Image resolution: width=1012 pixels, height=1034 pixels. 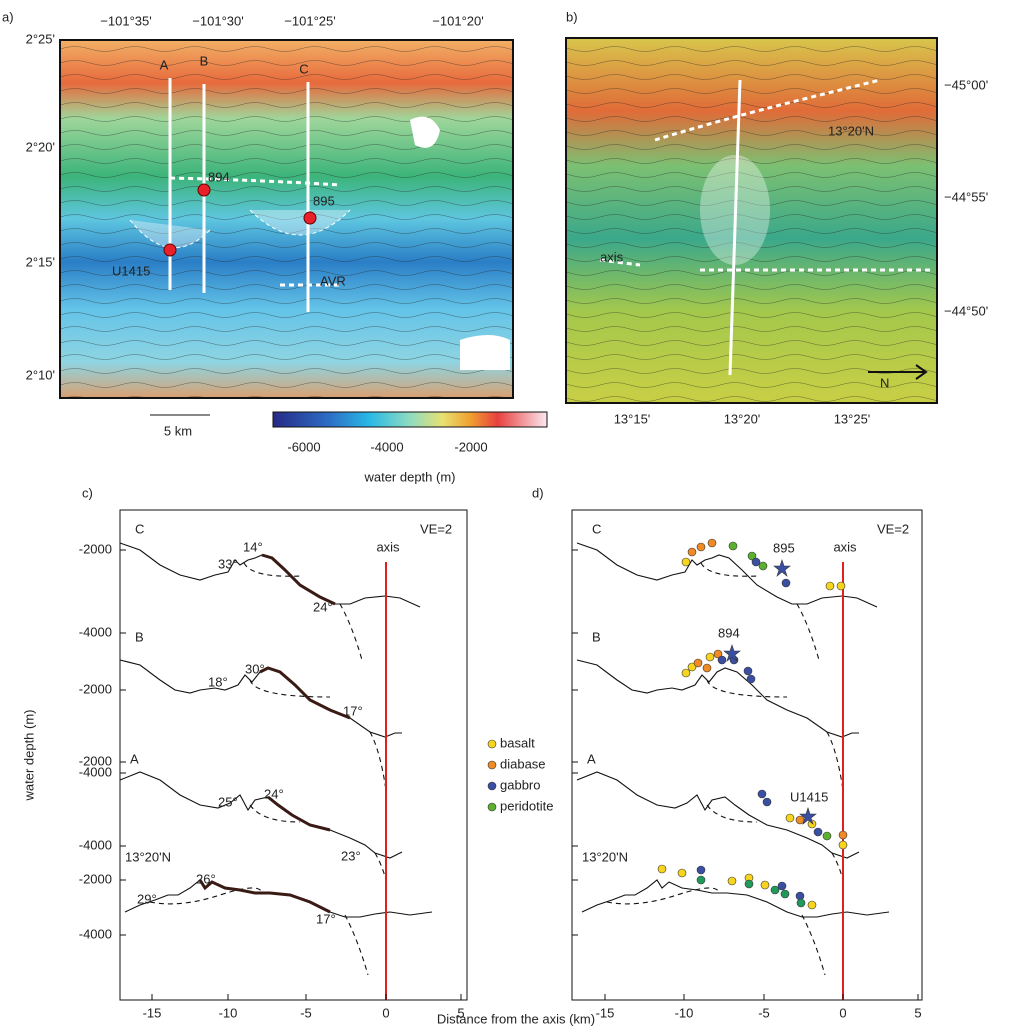 I want to click on angle-label: 29°, so click(x=147, y=898).